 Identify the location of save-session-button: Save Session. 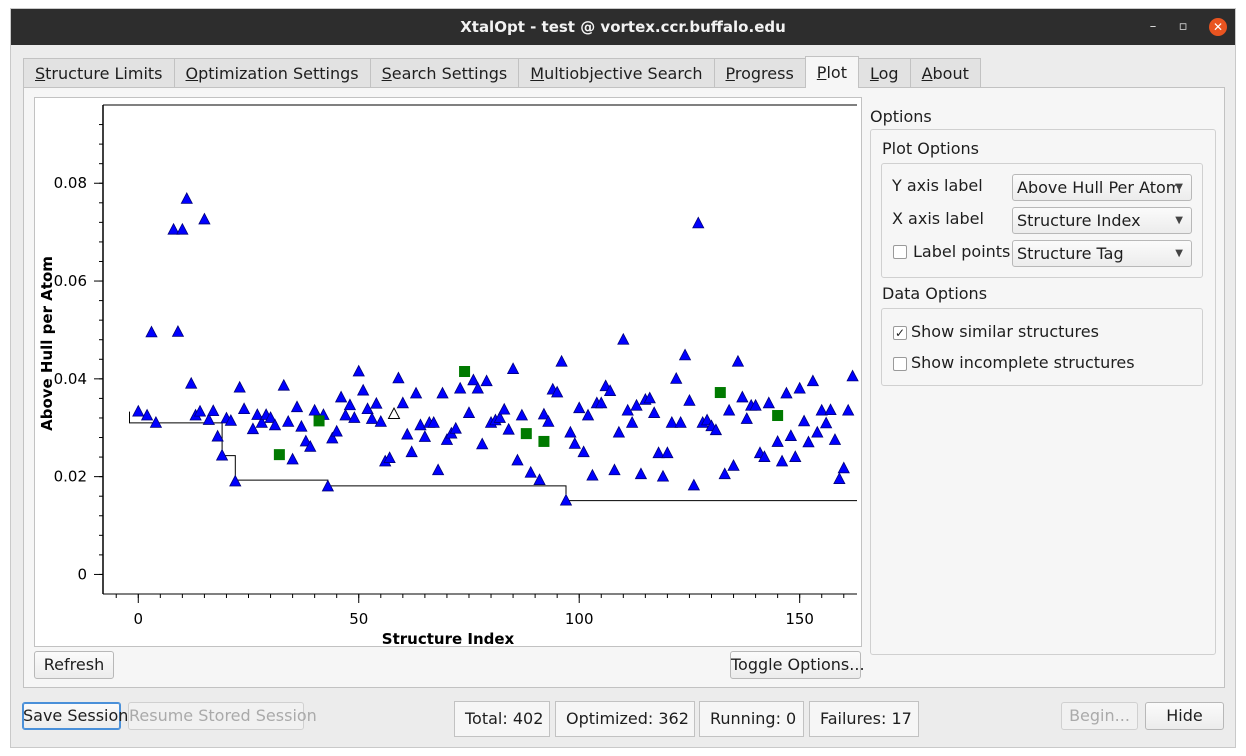
(75, 716).